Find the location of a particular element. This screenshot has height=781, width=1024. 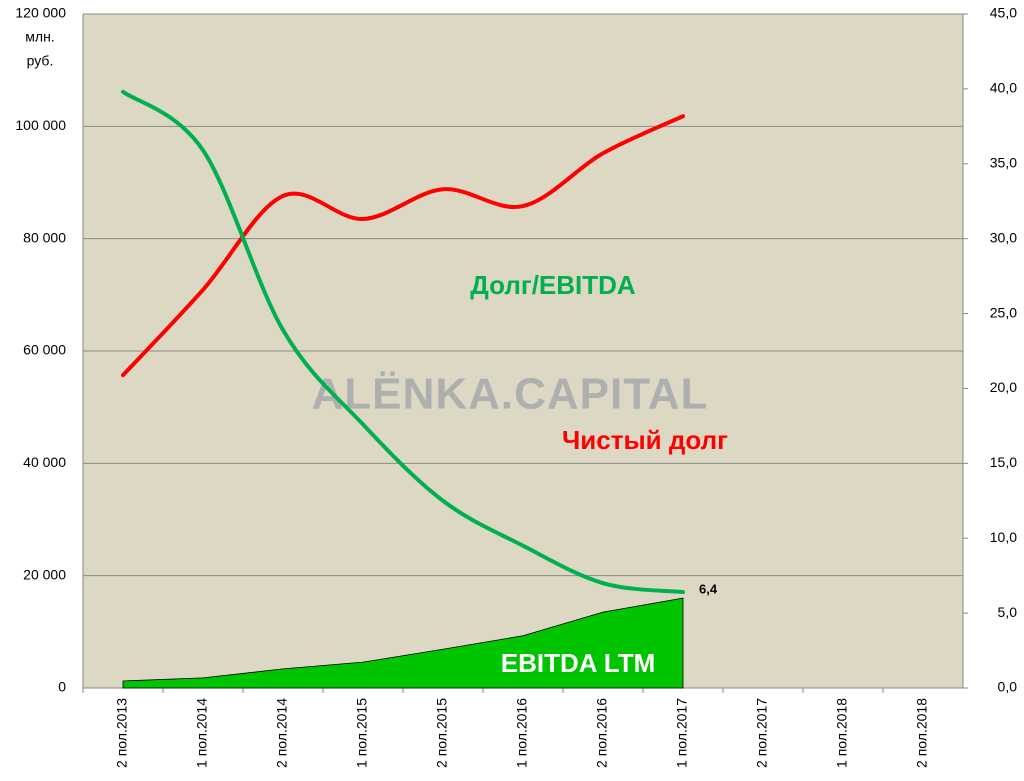

y2-tick-label: 45,0 is located at coordinates (1003, 13).